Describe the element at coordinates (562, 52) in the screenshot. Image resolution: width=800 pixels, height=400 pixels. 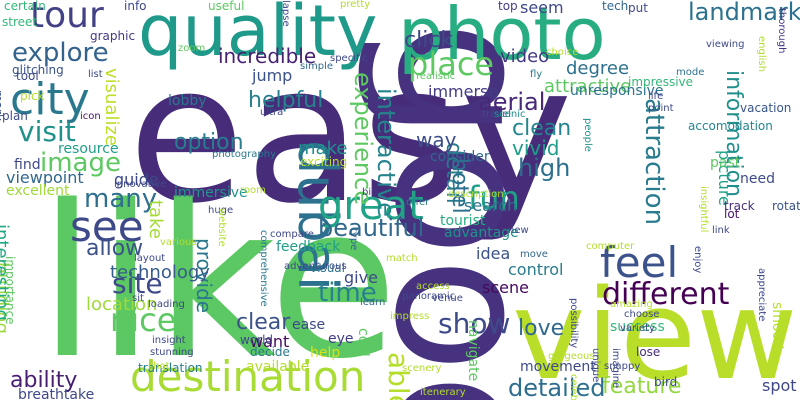
I see `word-choice: choice` at that location.